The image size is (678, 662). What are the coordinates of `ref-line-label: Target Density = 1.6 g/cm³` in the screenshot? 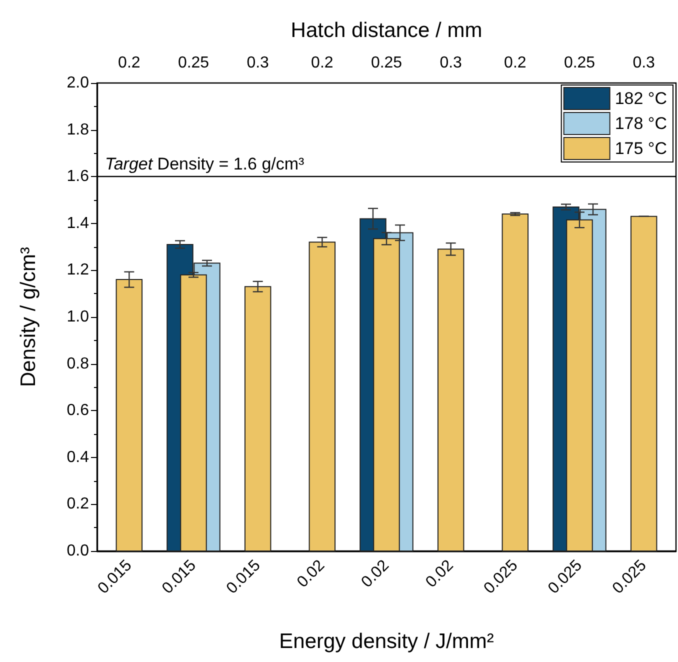 It's located at (205, 164).